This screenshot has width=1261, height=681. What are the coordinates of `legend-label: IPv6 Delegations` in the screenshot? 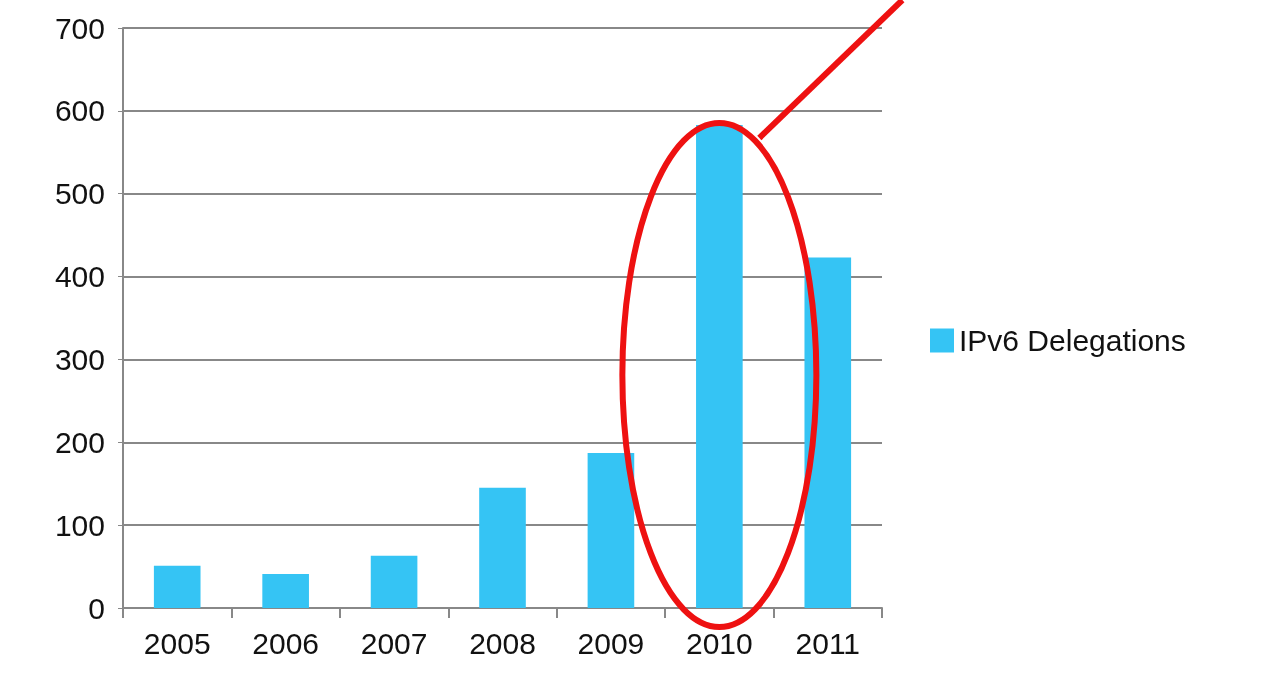 It's located at (1072, 340).